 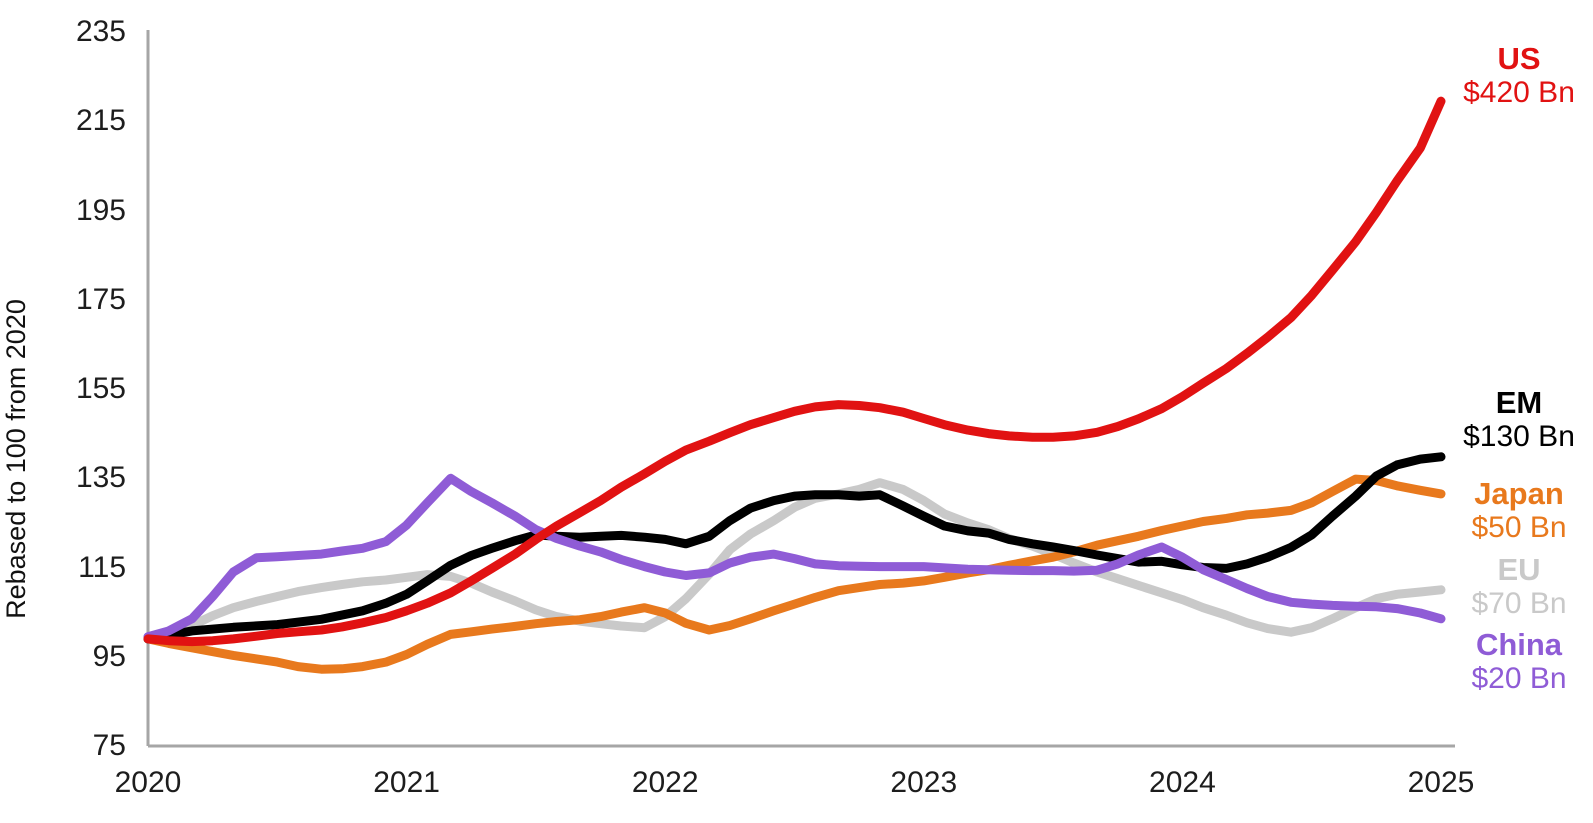 I want to click on y-tick-label-75: 75, so click(x=109, y=745).